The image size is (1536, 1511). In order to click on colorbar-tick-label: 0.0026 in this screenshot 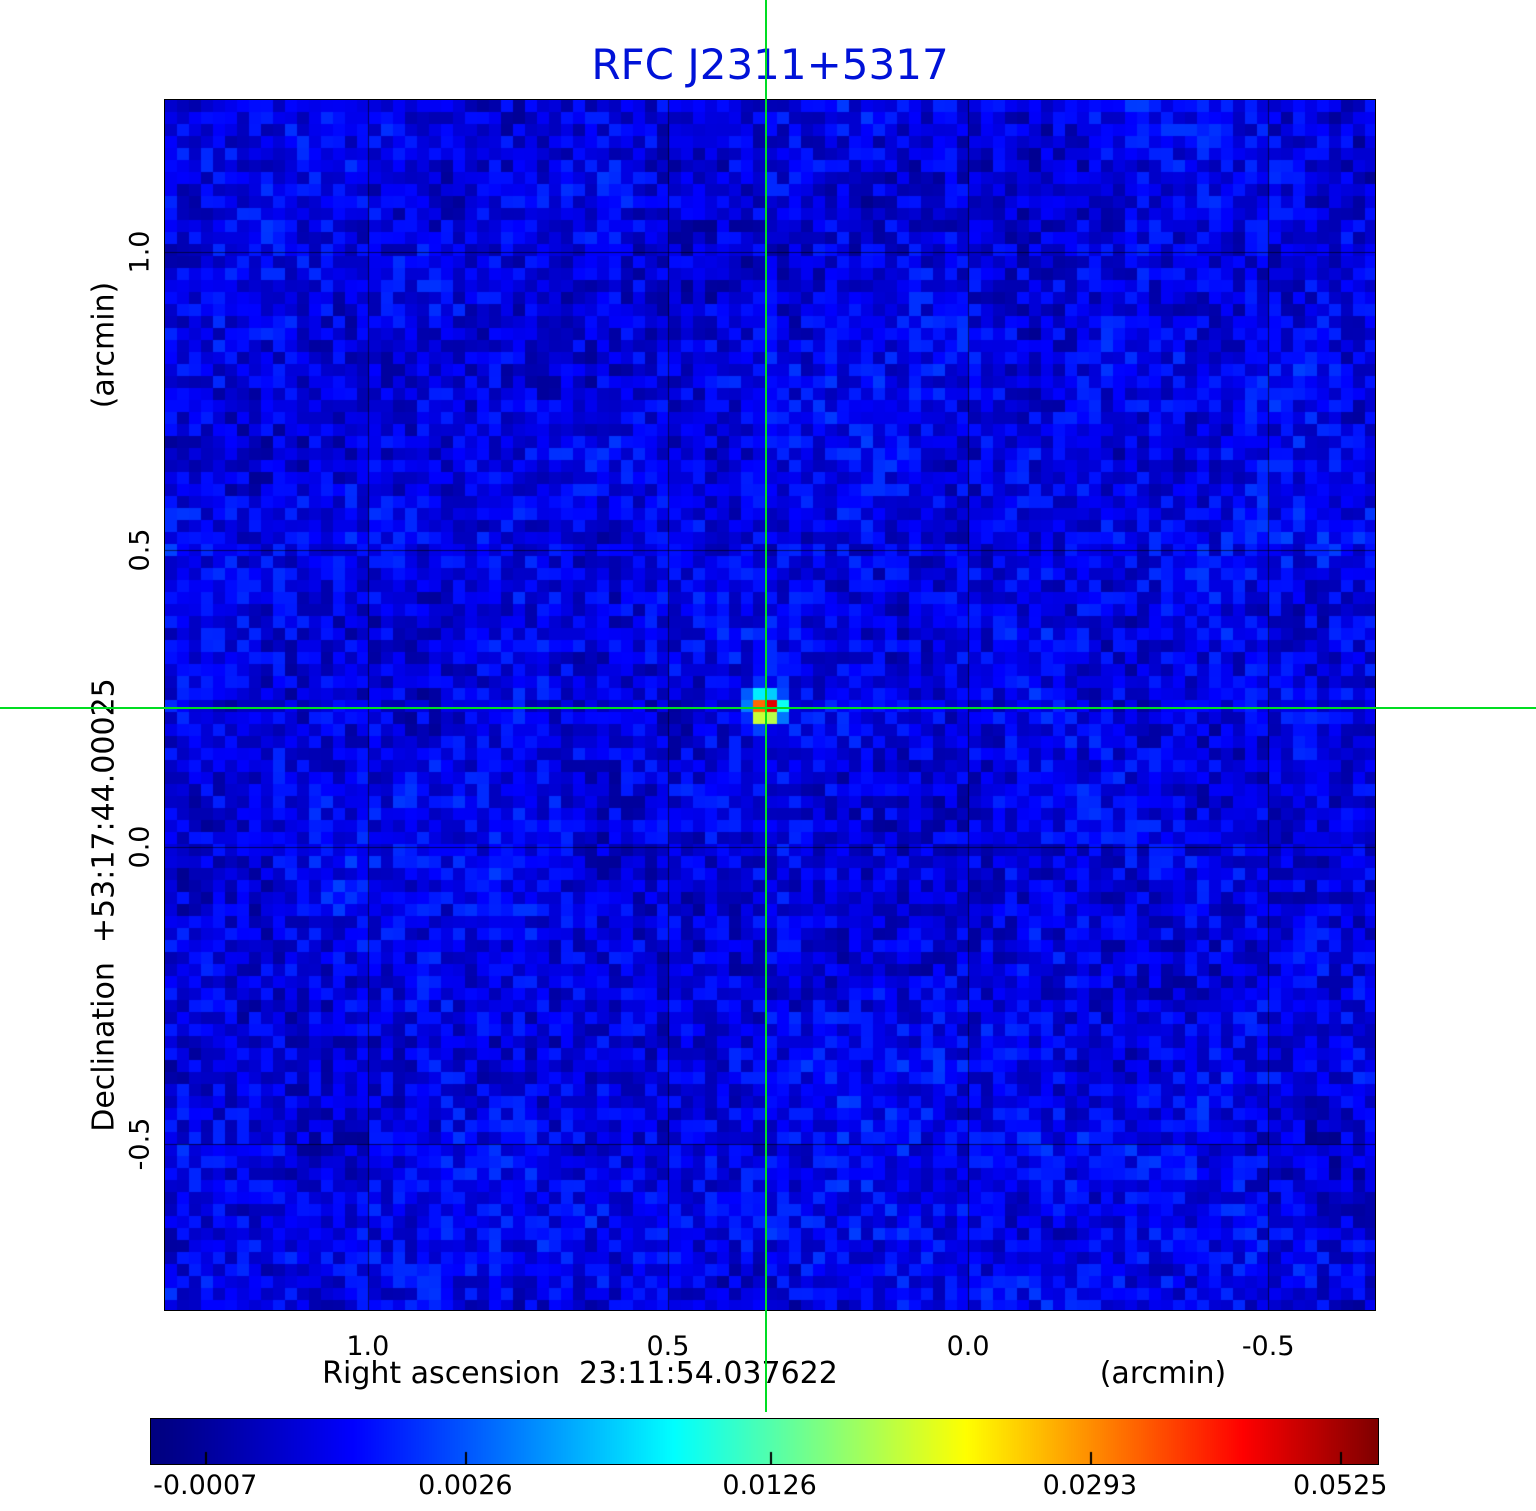, I will do `click(465, 1485)`.